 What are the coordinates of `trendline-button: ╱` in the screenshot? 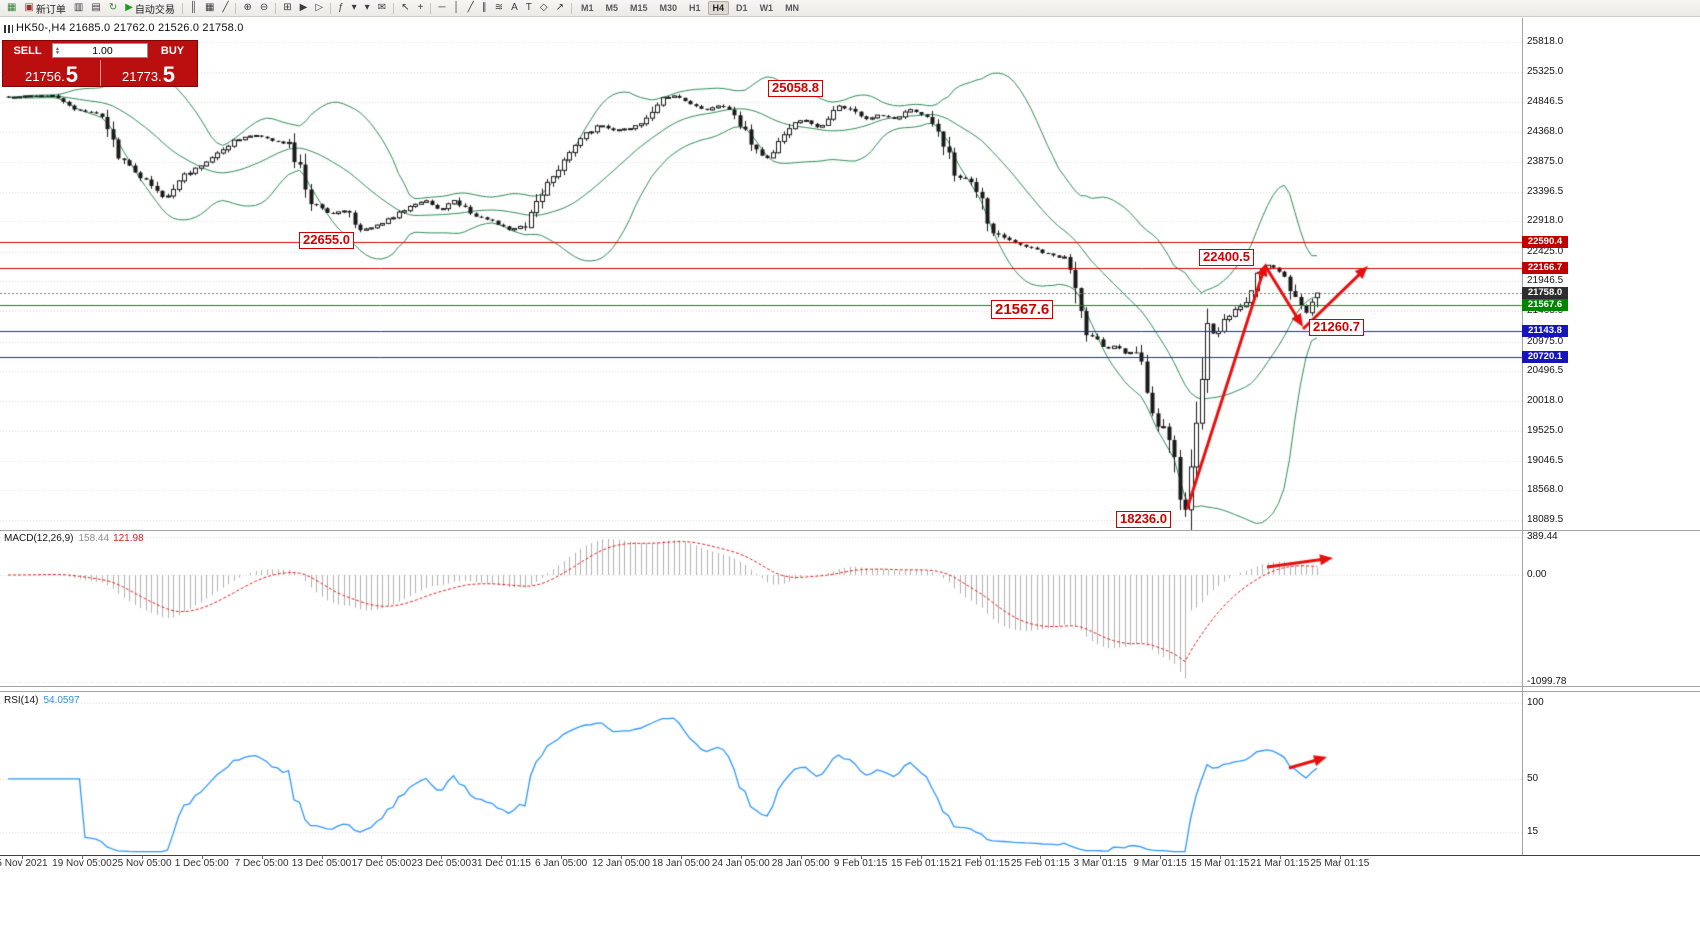 It's located at (471, 8).